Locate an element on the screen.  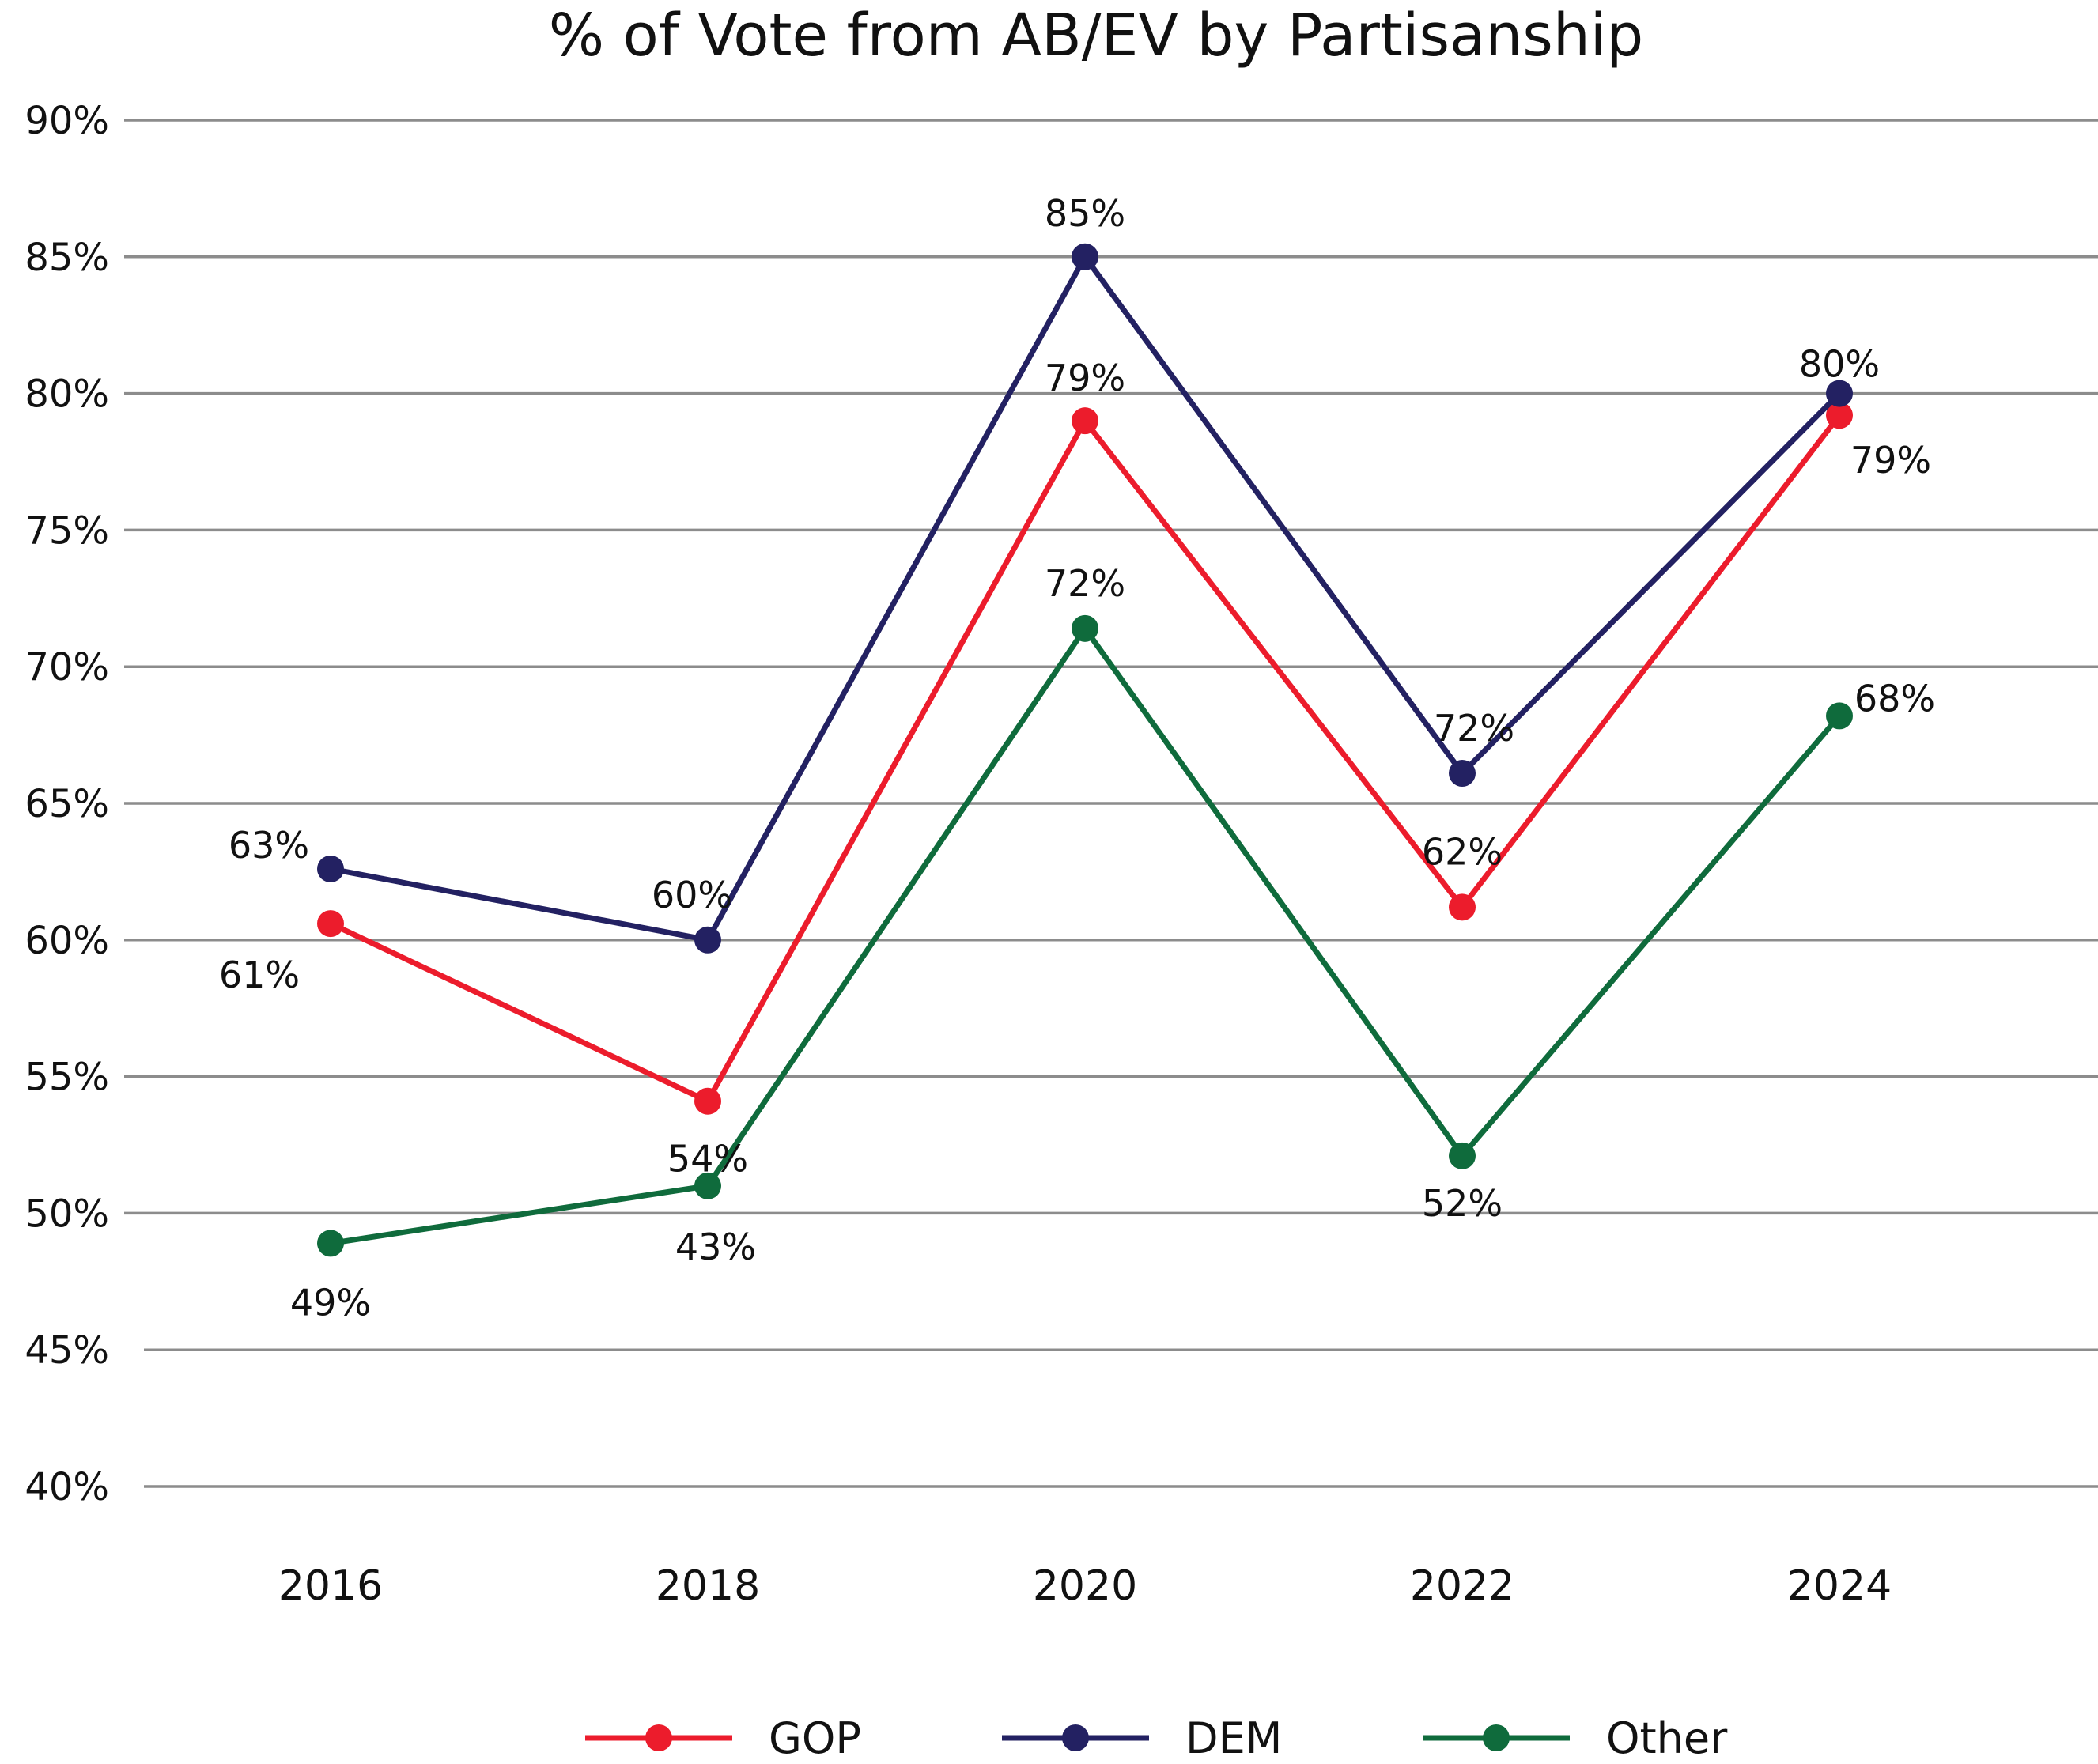
data-label-gop: 61% is located at coordinates (259, 975).